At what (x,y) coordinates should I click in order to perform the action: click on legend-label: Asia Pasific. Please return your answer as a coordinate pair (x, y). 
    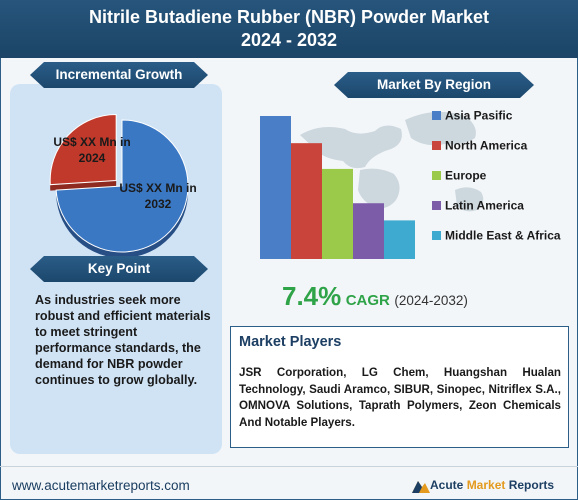
    Looking at the image, I should click on (479, 116).